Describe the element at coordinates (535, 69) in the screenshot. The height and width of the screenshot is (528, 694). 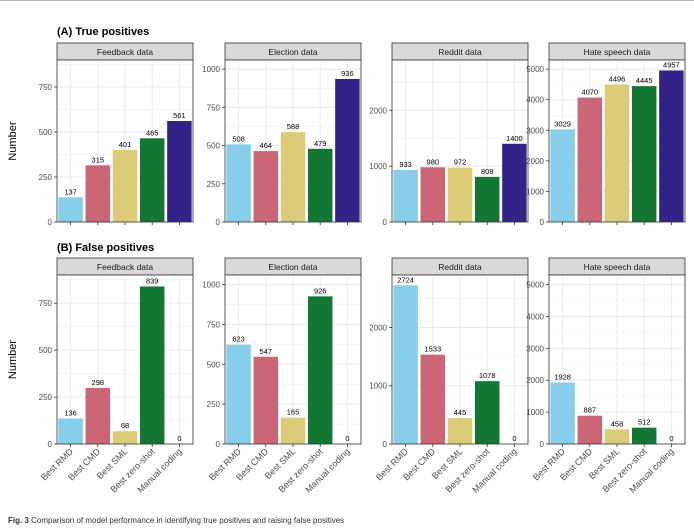
I see `y-tick-label: 5000` at that location.